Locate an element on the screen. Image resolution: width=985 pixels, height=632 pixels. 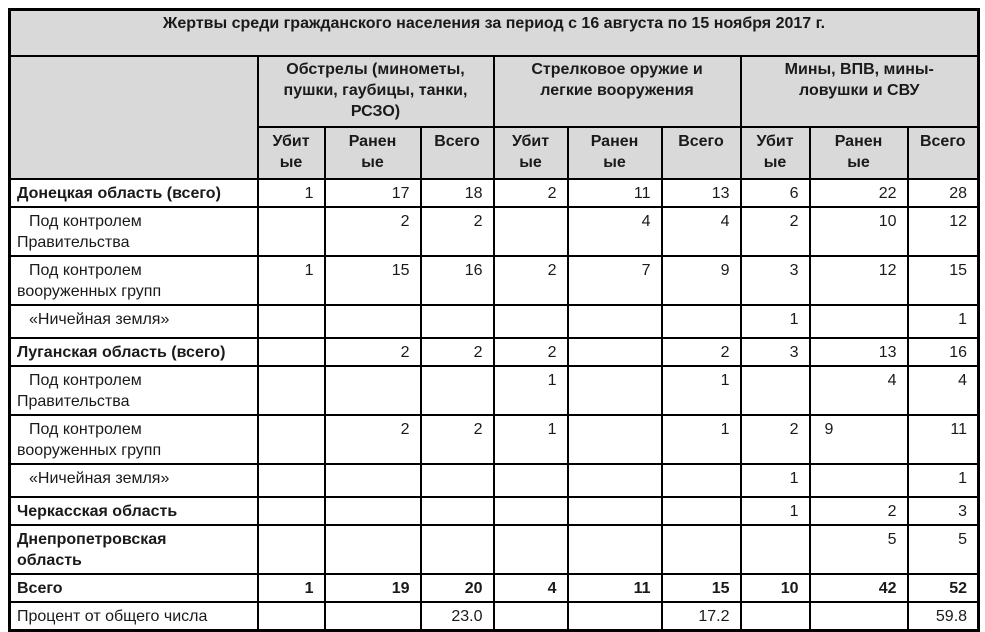
table-row: «Ничейная земля» 1 1 is located at coordinates (494, 321).